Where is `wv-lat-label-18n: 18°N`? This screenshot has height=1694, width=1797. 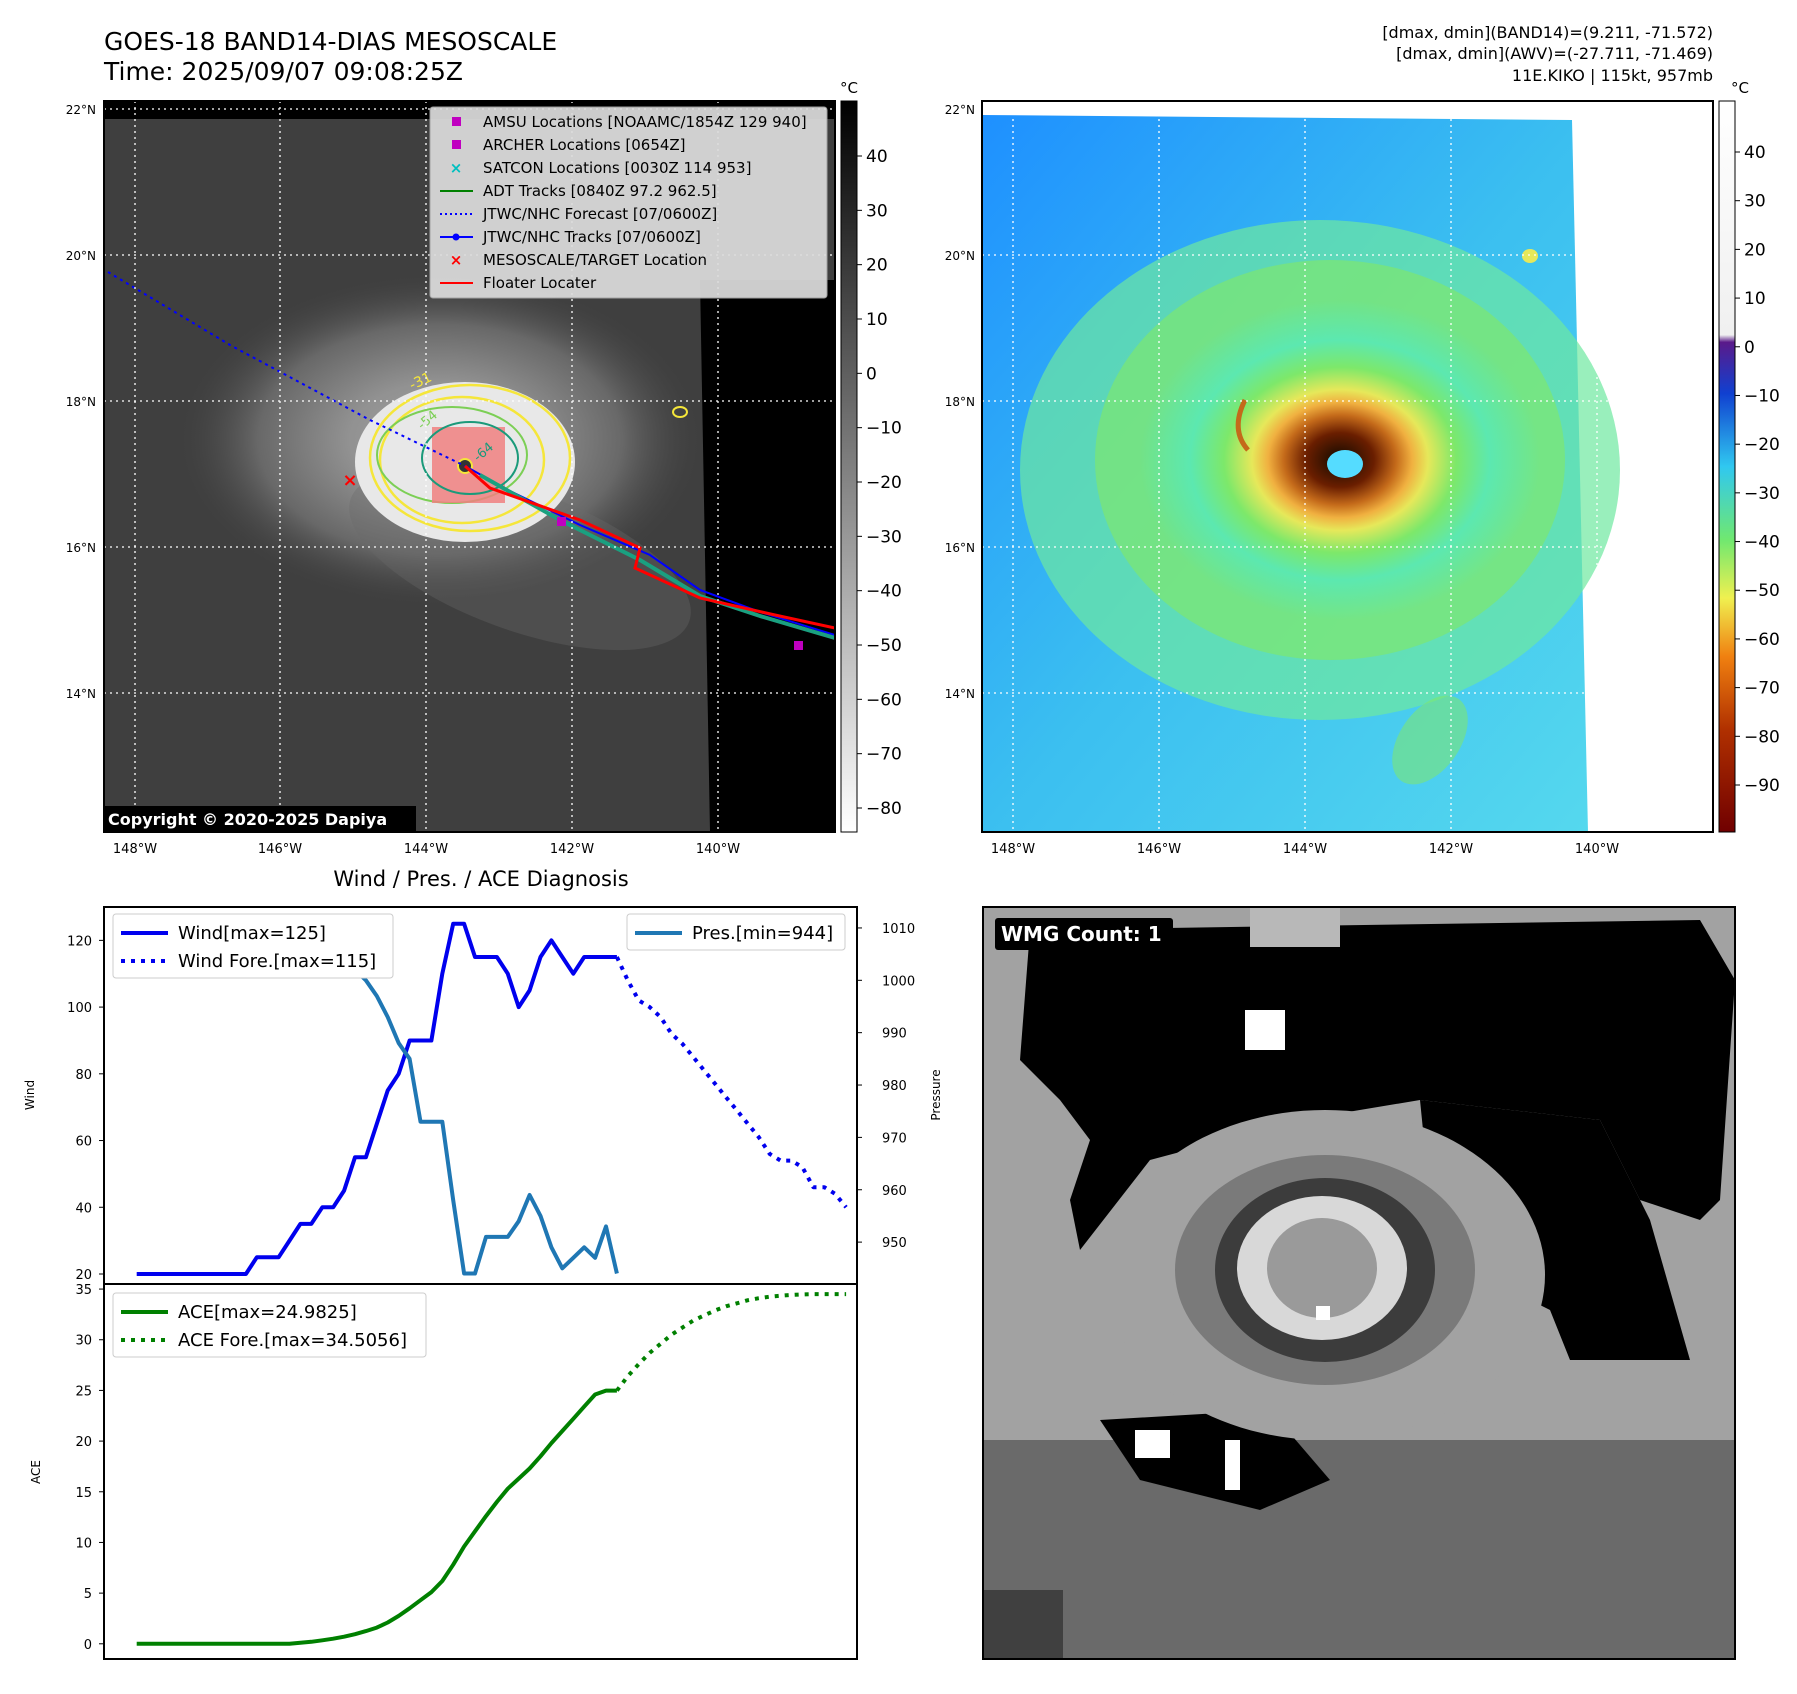 wv-lat-label-18n: 18°N is located at coordinates (960, 402).